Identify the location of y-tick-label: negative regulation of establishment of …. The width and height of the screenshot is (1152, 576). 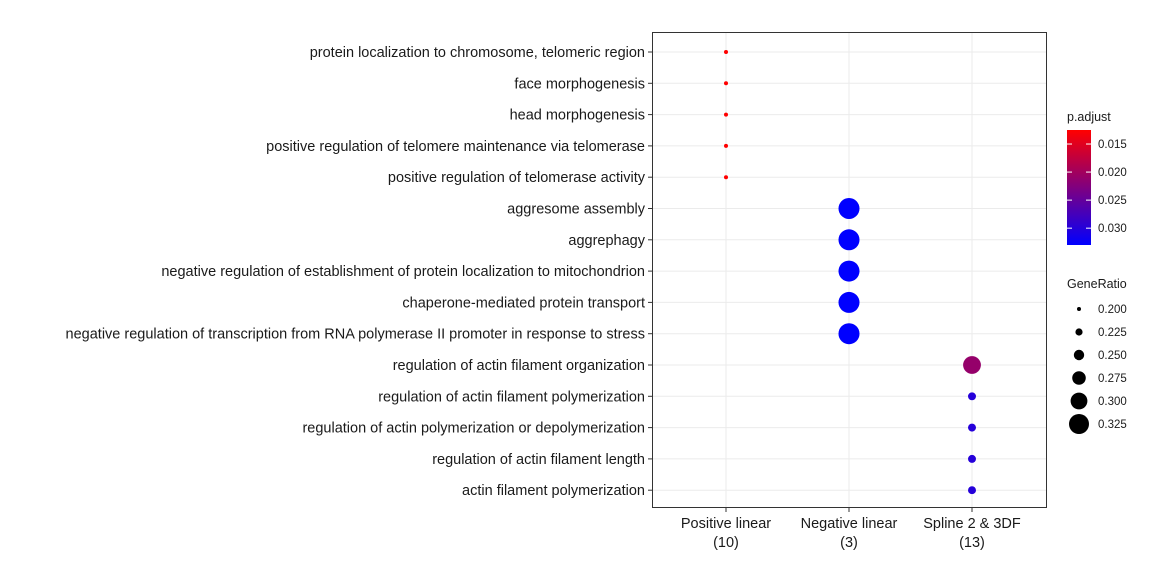
(403, 272).